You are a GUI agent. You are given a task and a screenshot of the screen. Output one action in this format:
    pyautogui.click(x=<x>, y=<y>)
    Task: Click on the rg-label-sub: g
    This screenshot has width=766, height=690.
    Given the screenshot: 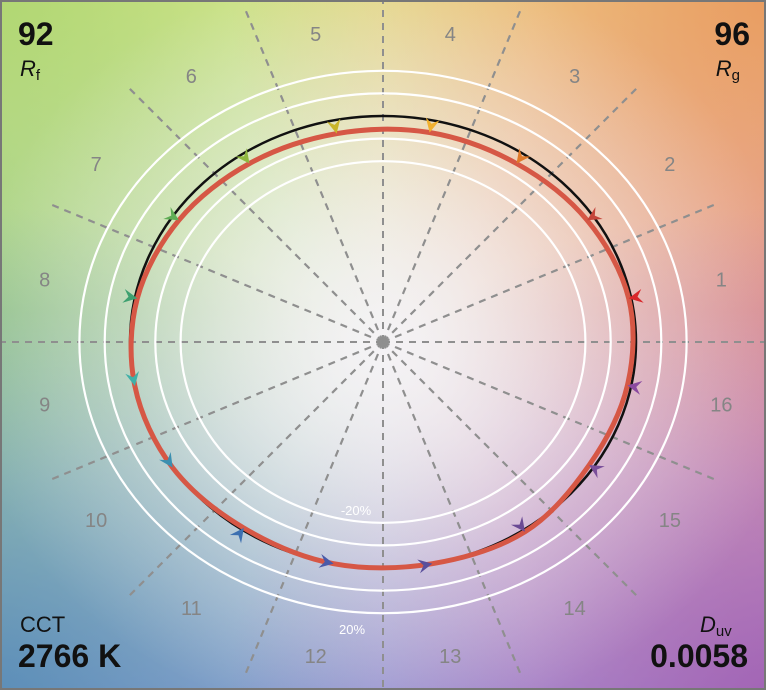 What is the action you would take?
    pyautogui.click(x=736, y=75)
    